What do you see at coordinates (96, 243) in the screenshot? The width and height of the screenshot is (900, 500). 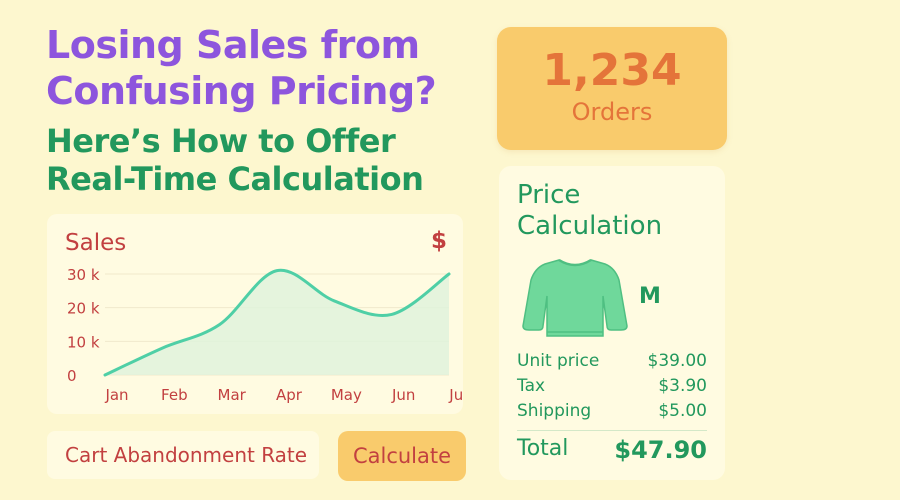 I see `sales-chart-title: Sales` at bounding box center [96, 243].